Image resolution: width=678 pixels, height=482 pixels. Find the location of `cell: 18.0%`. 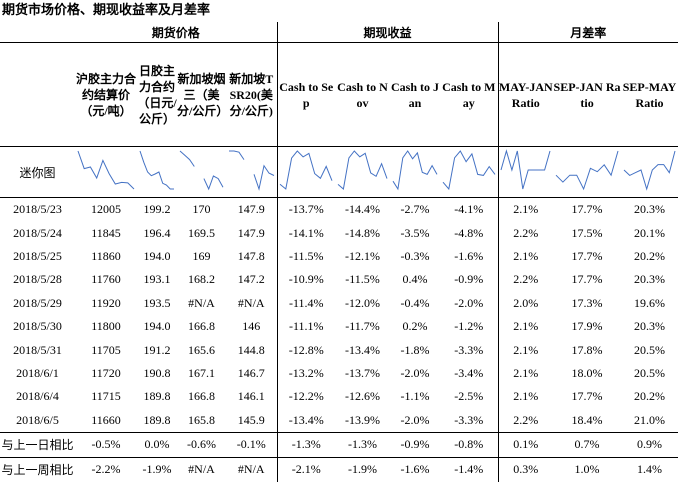

cell: 18.0% is located at coordinates (587, 372).